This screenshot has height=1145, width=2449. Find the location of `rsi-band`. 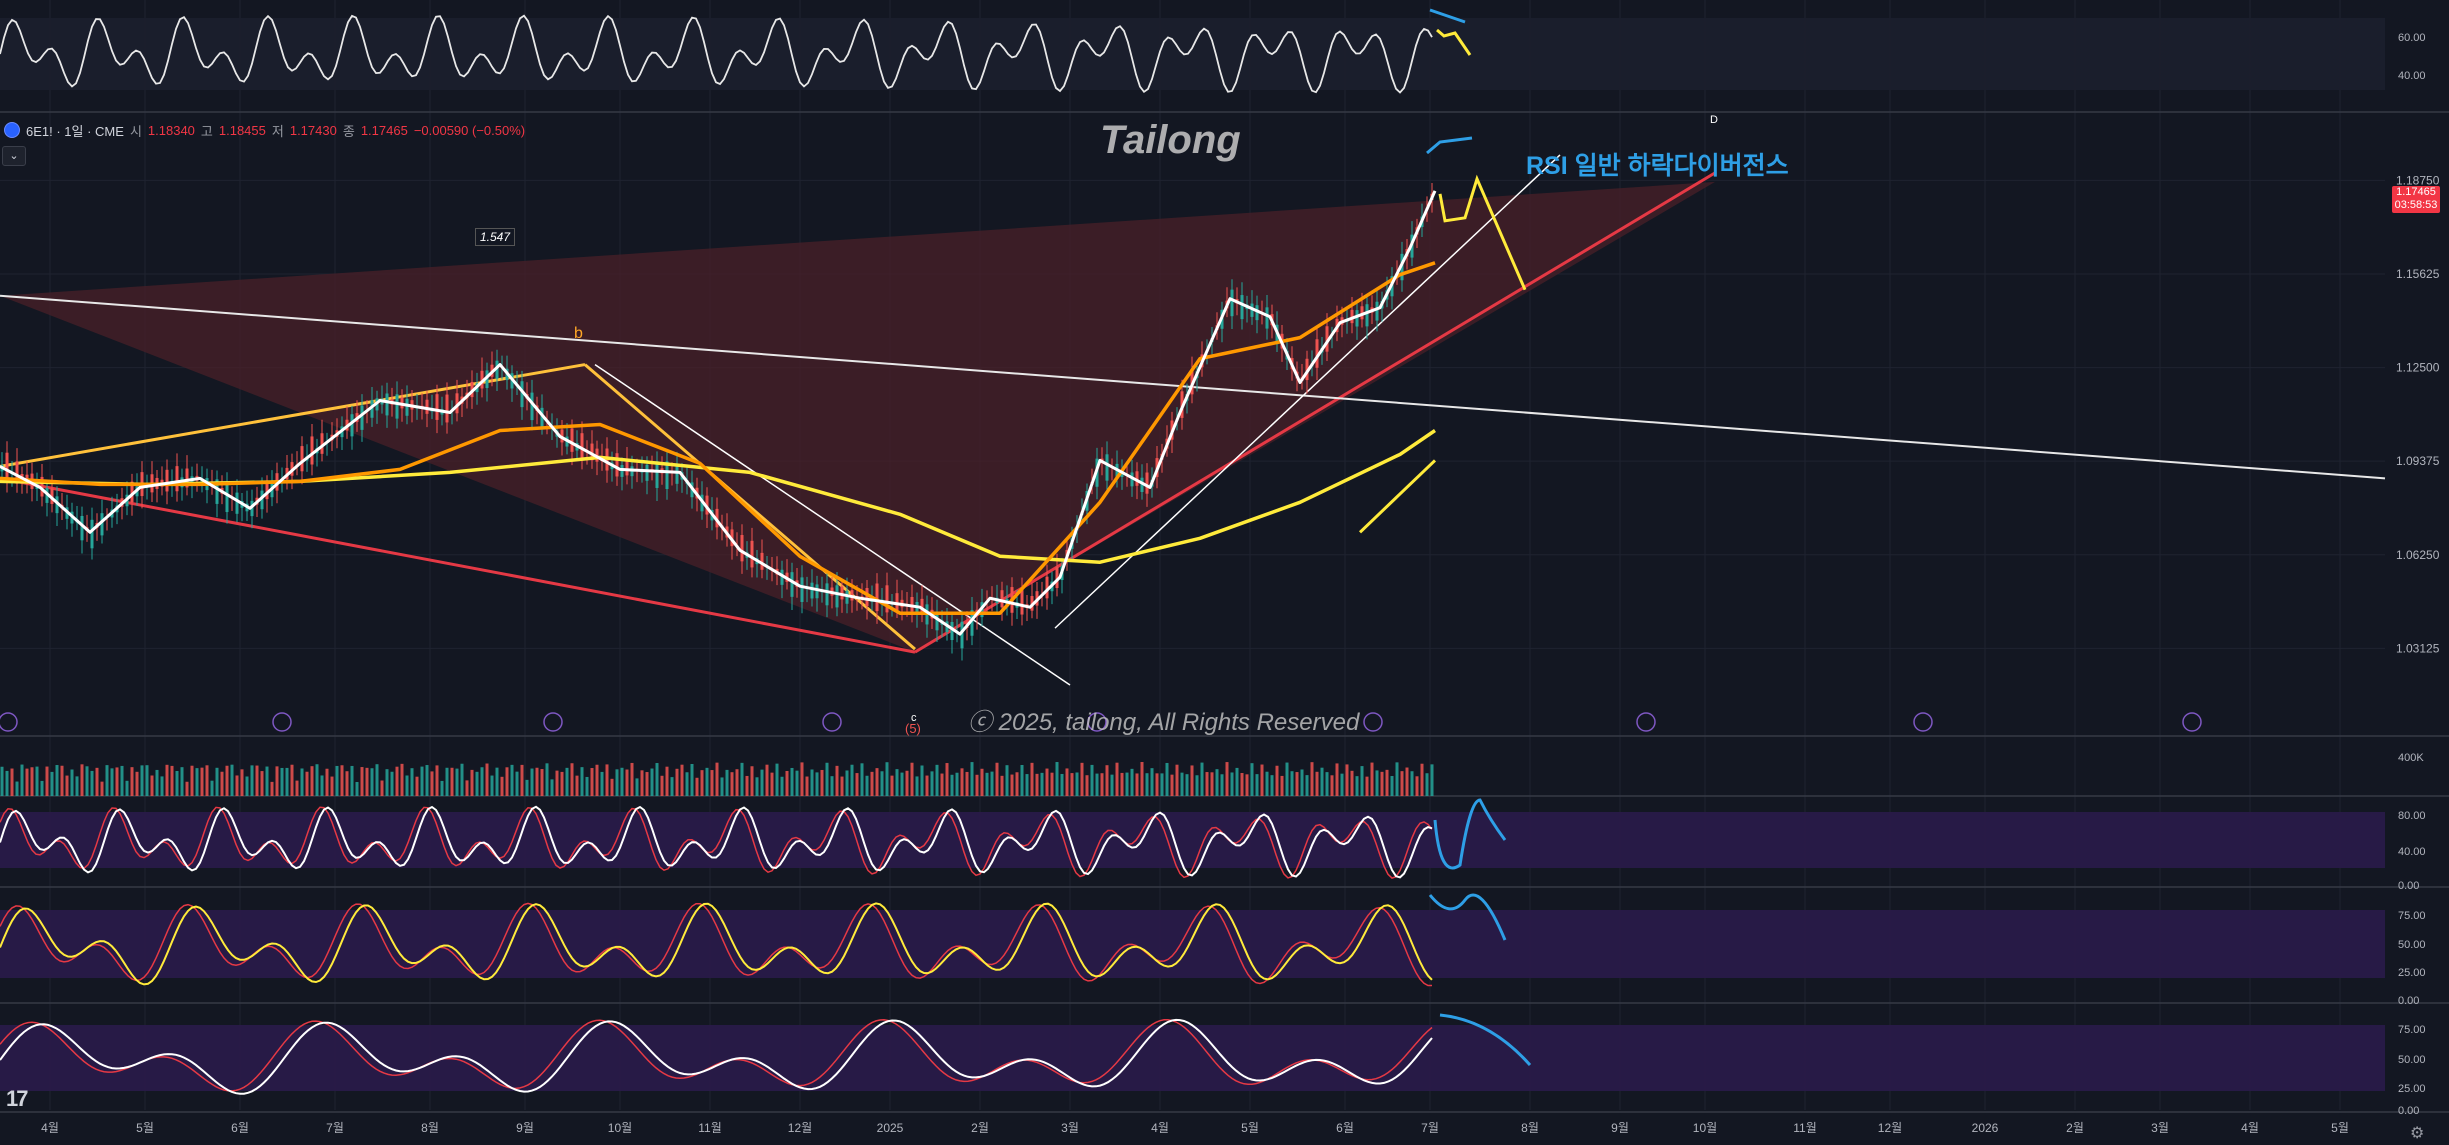

rsi-band is located at coordinates (1192, 840).